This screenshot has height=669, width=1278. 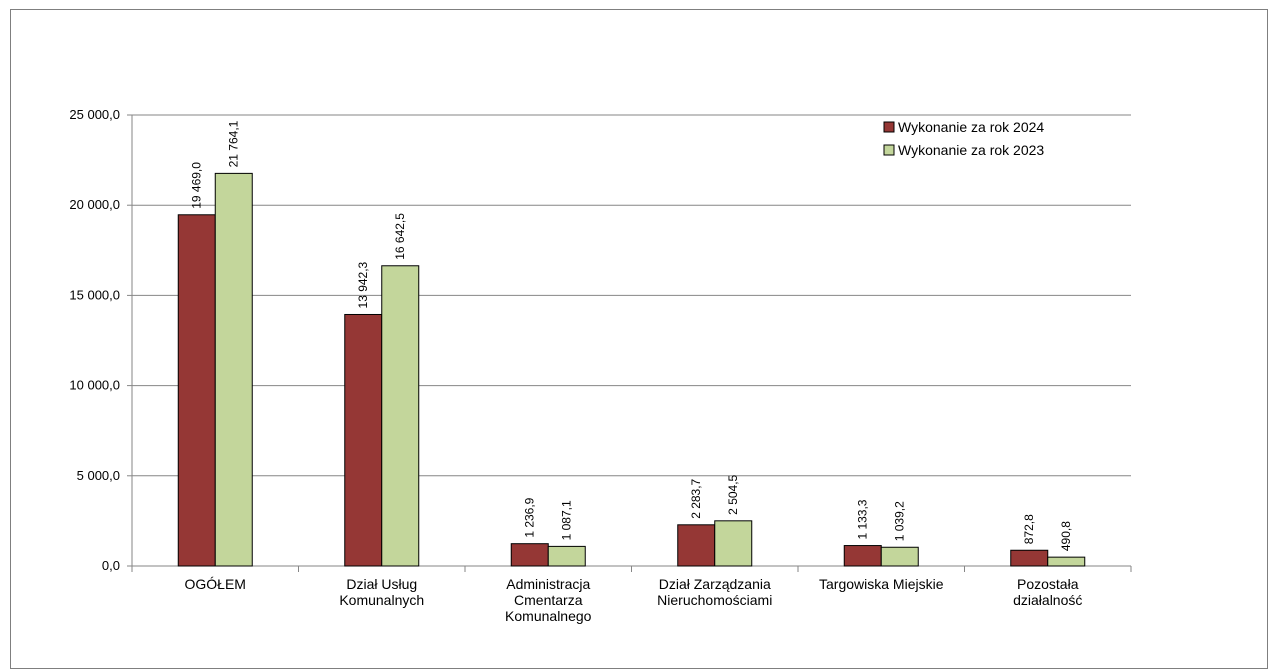 What do you see at coordinates (363, 284) in the screenshot?
I see `data-label: 13 942,3` at bounding box center [363, 284].